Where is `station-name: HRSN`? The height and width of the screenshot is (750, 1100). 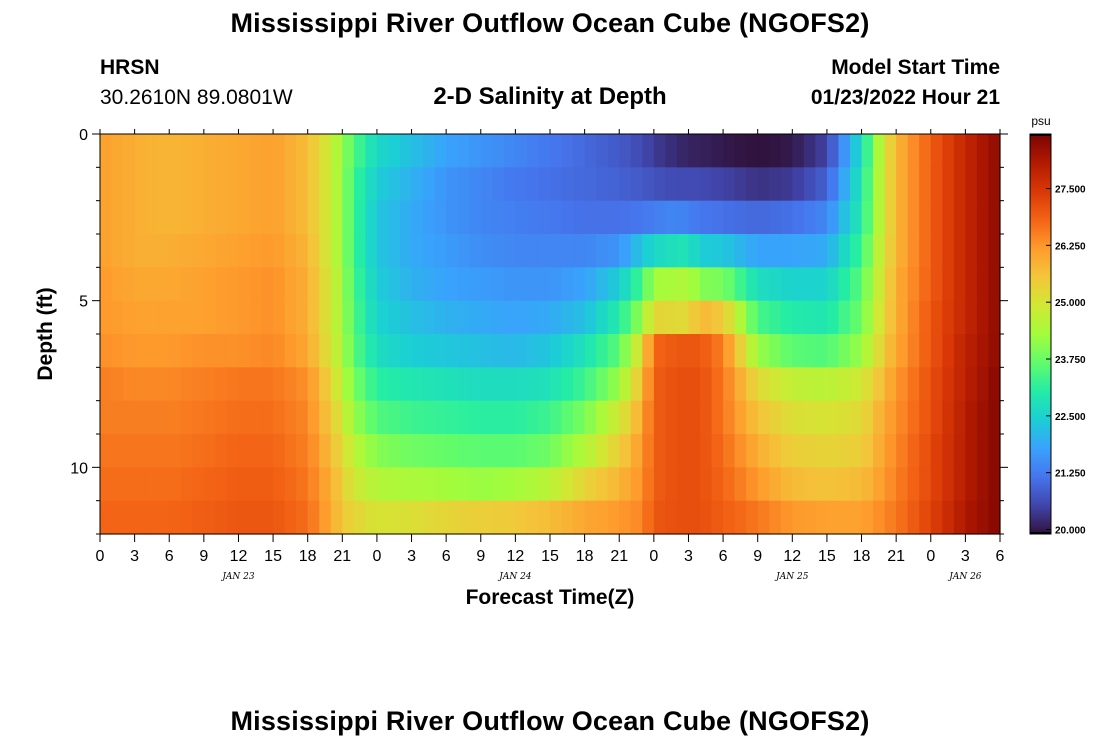
station-name: HRSN is located at coordinates (130, 67).